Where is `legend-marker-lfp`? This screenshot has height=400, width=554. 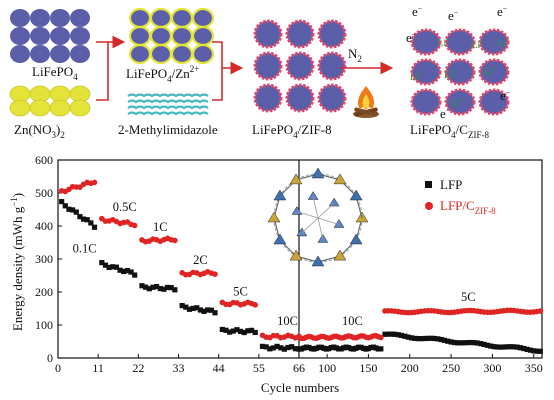 legend-marker-lfp is located at coordinates (428, 184).